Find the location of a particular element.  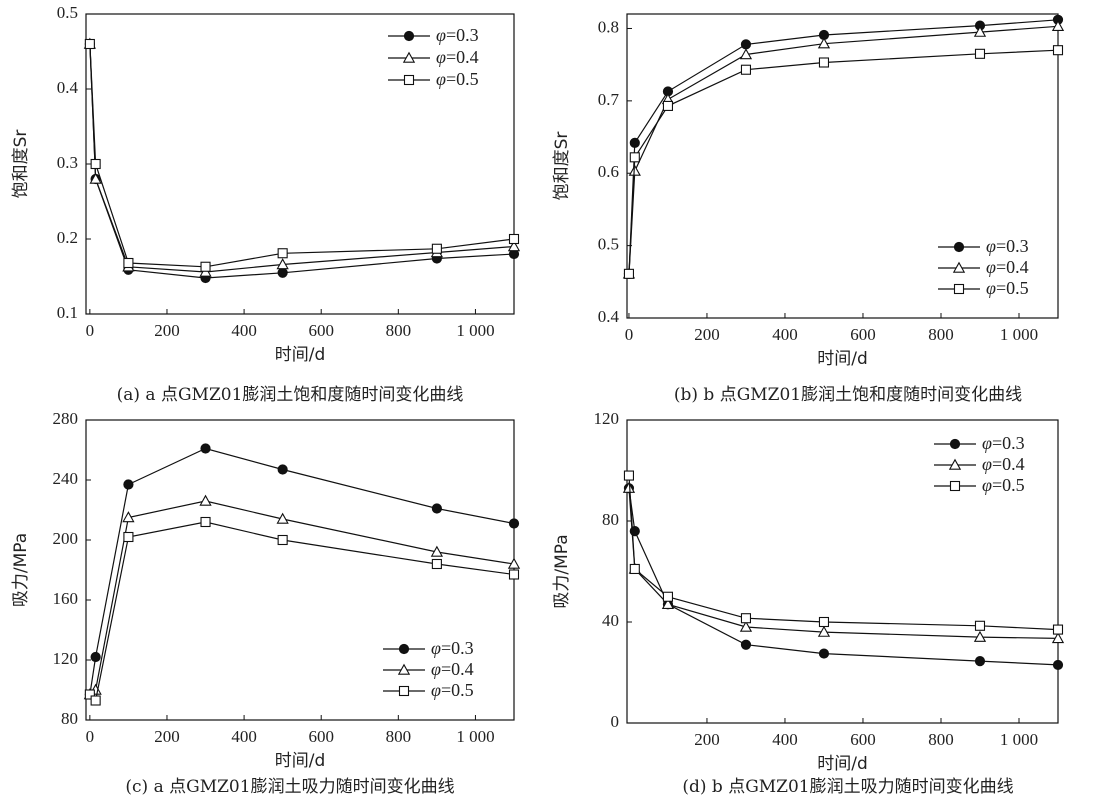

x-tick-label: 0 is located at coordinates (90, 736).